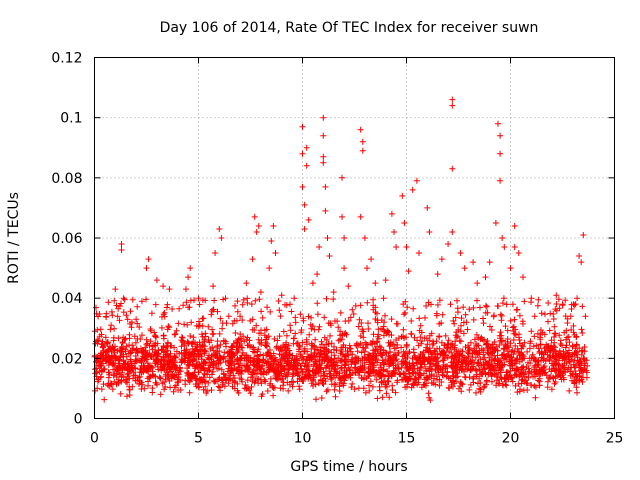  I want to click on x-tick-labels: 0 5 10 15 20 25, so click(356, 439).